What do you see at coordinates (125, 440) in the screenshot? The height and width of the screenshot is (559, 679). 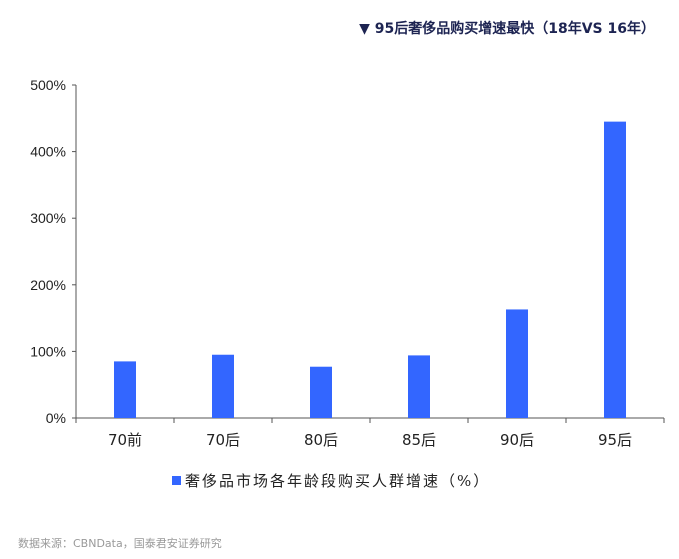 I see `x-tick-label: 70前` at bounding box center [125, 440].